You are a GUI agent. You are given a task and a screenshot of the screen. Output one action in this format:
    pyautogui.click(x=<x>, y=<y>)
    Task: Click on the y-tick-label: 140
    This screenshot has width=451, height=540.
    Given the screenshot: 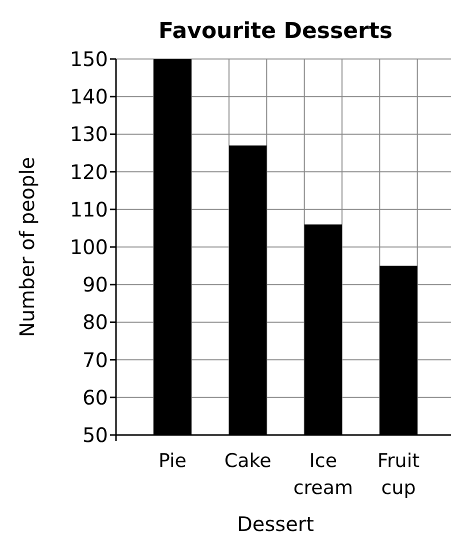 What is the action you would take?
    pyautogui.click(x=89, y=96)
    